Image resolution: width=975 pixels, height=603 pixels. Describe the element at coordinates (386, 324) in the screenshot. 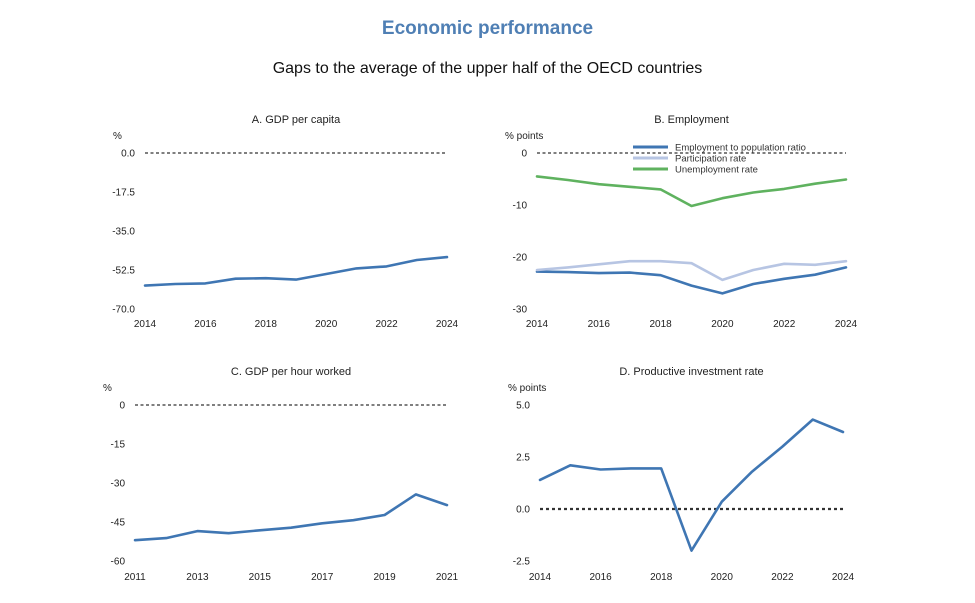

I see `panel-a-xtick-label: 2022` at that location.